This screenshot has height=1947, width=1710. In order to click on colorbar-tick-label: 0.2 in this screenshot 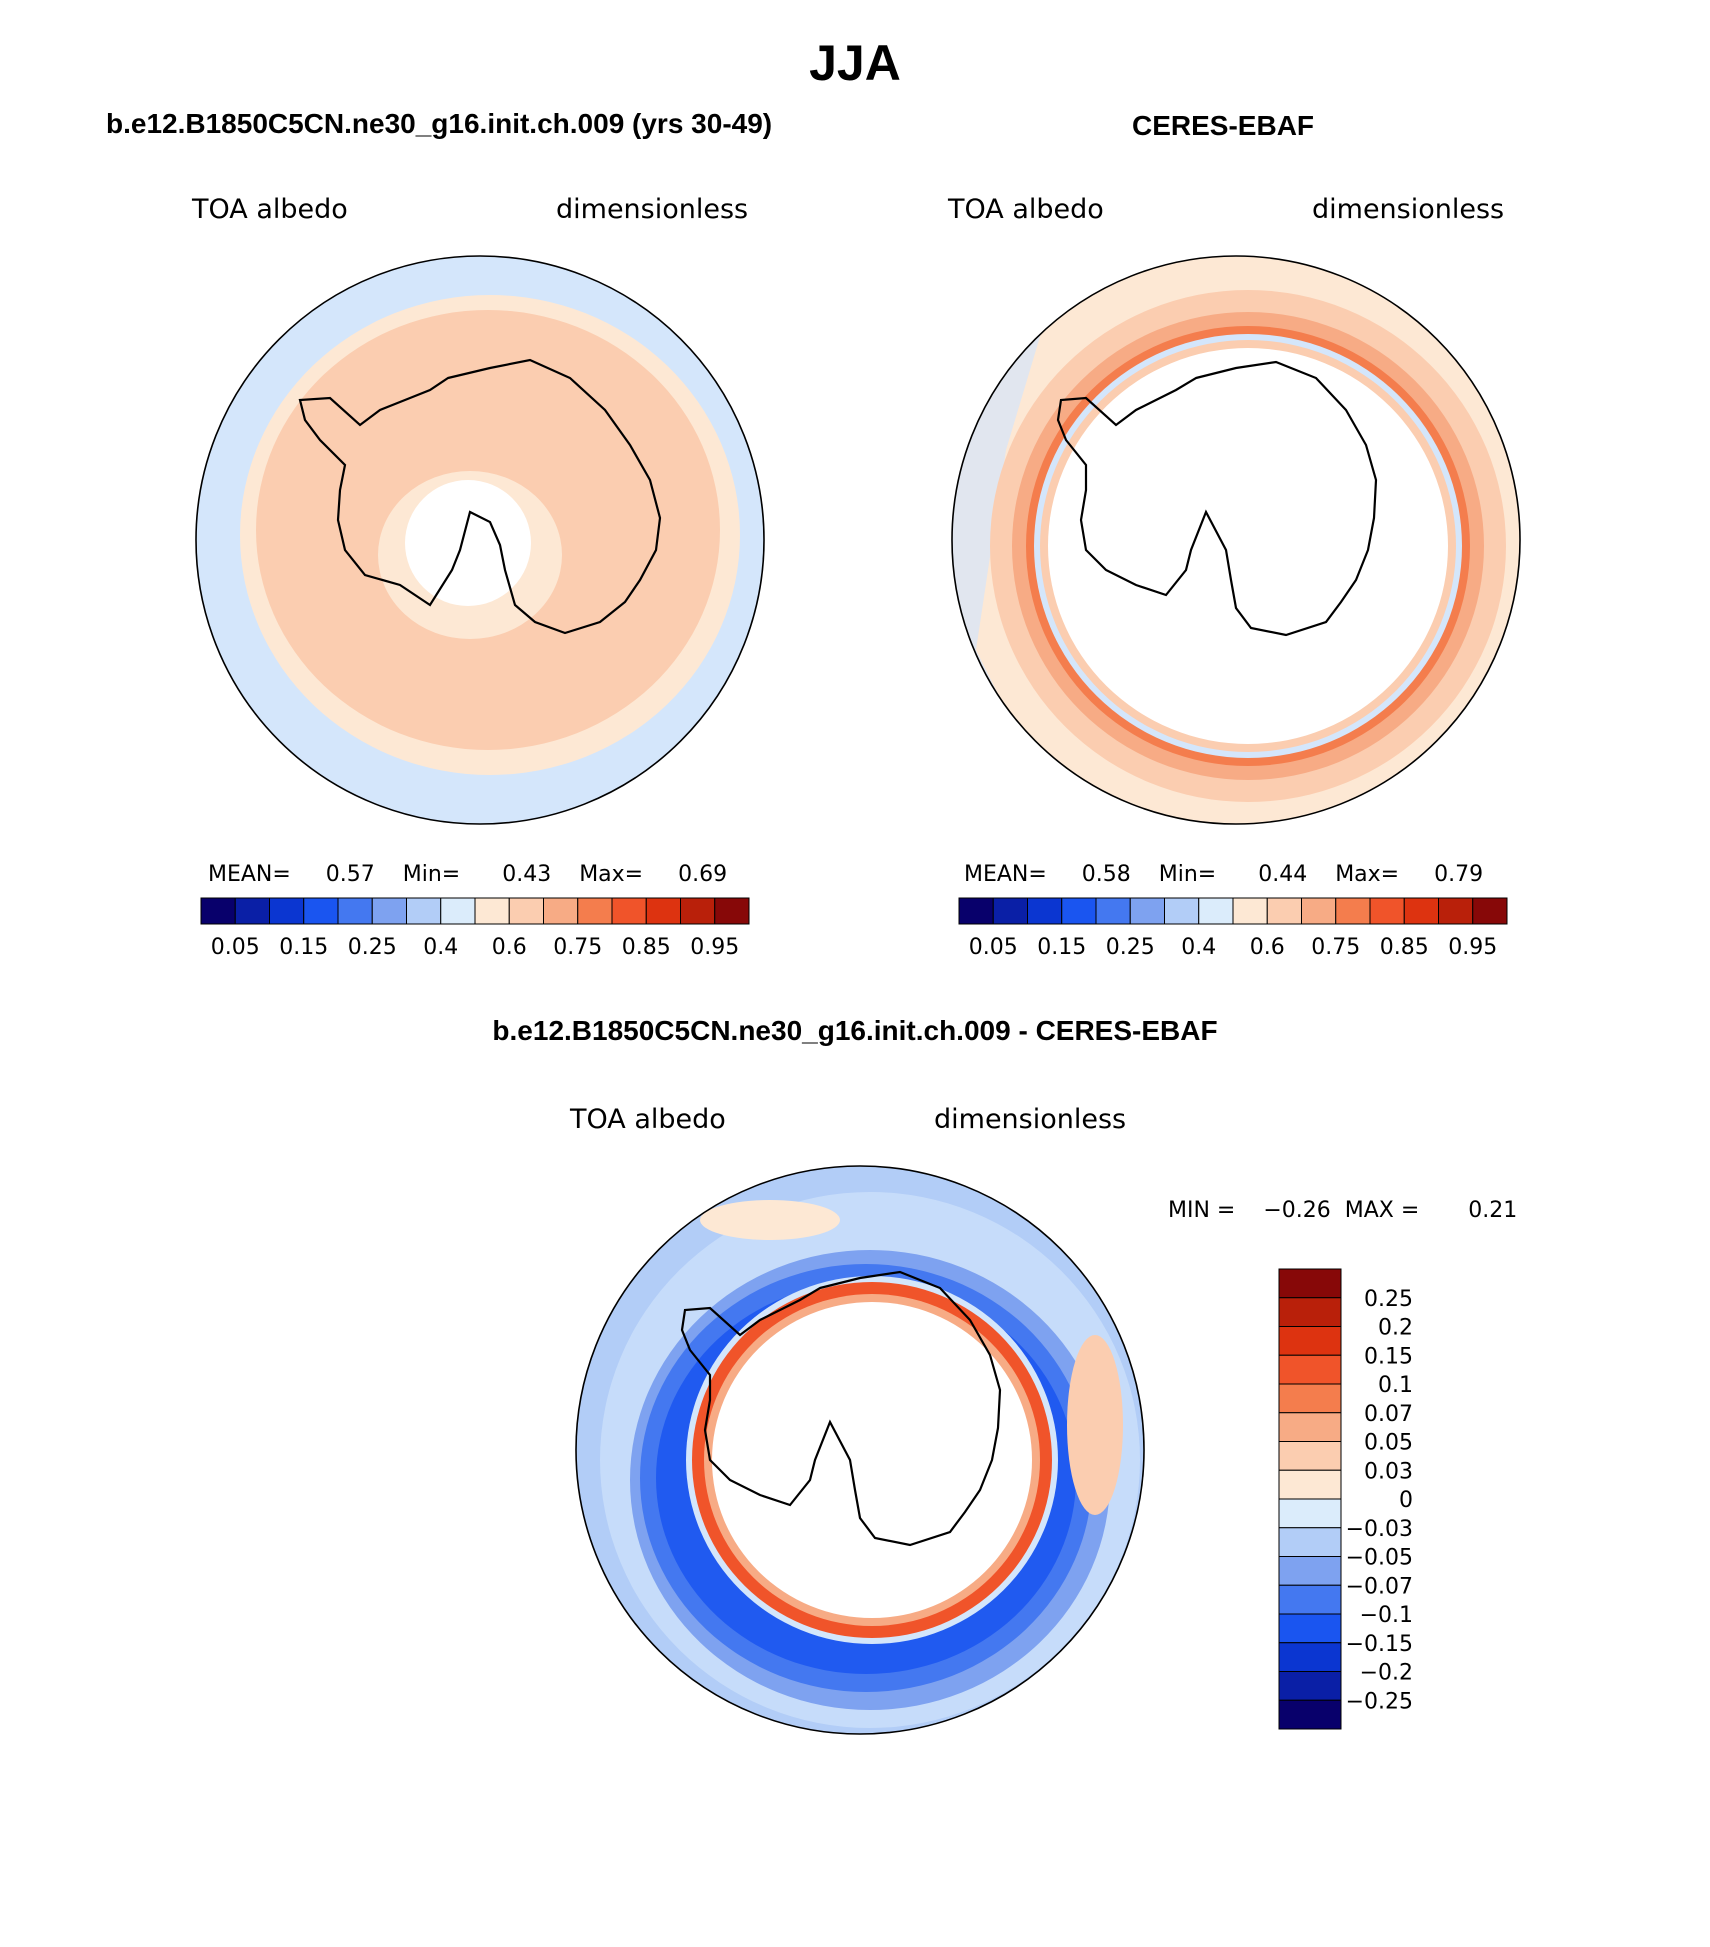, I will do `click(1395, 1328)`.